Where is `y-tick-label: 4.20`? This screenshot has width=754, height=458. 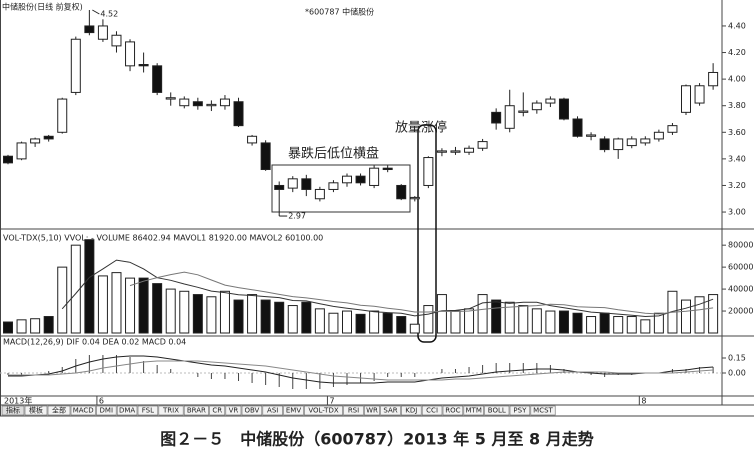 y-tick-label: 4.20 is located at coordinates (737, 52).